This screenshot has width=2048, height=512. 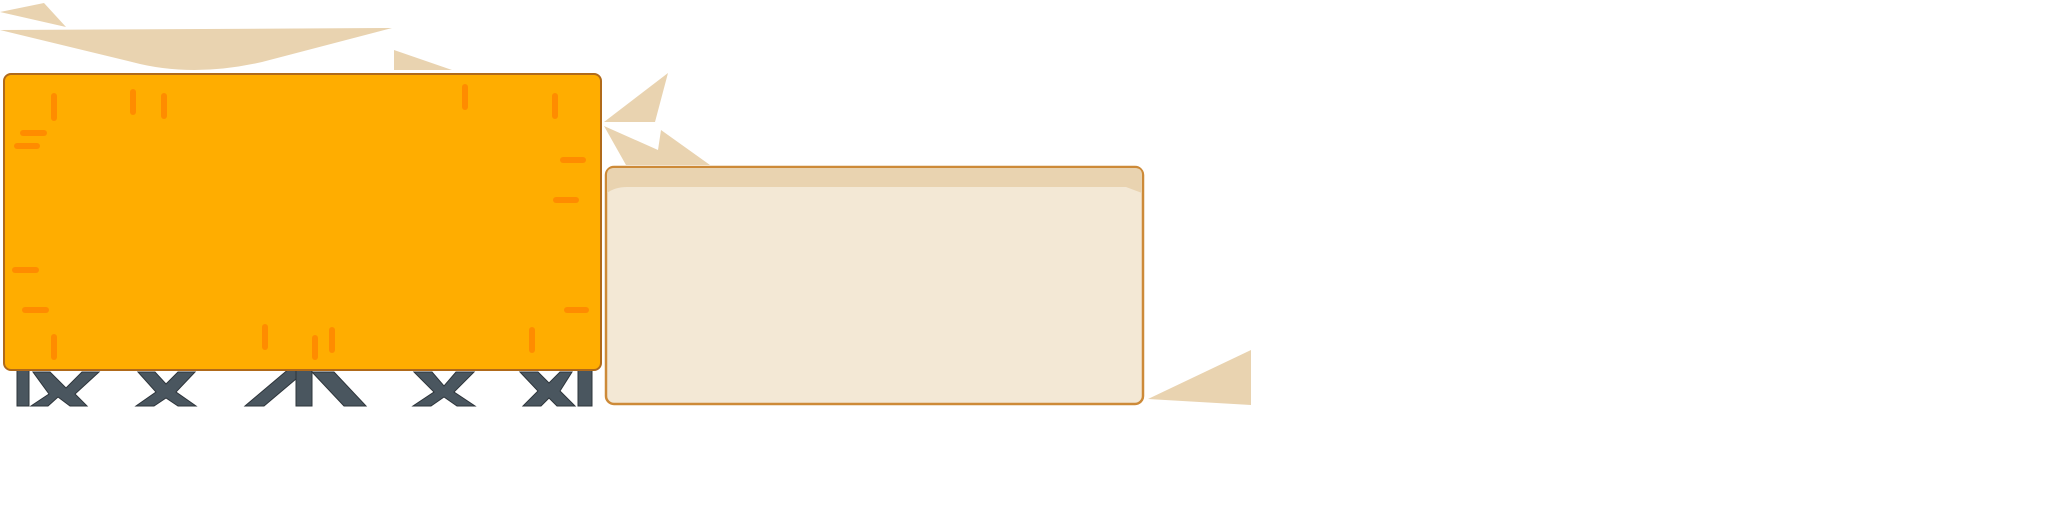 I want to click on cream-panel-header-band, so click(x=874, y=180).